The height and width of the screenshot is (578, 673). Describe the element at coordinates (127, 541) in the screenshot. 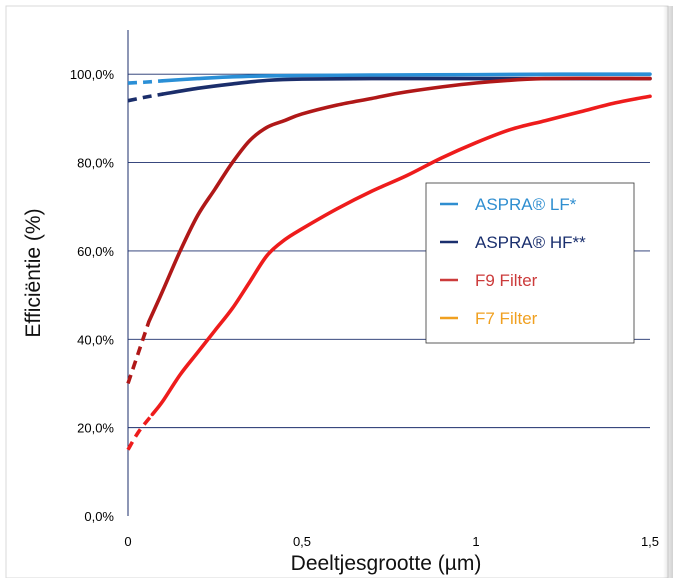

I see `x-tick-label: 0` at that location.